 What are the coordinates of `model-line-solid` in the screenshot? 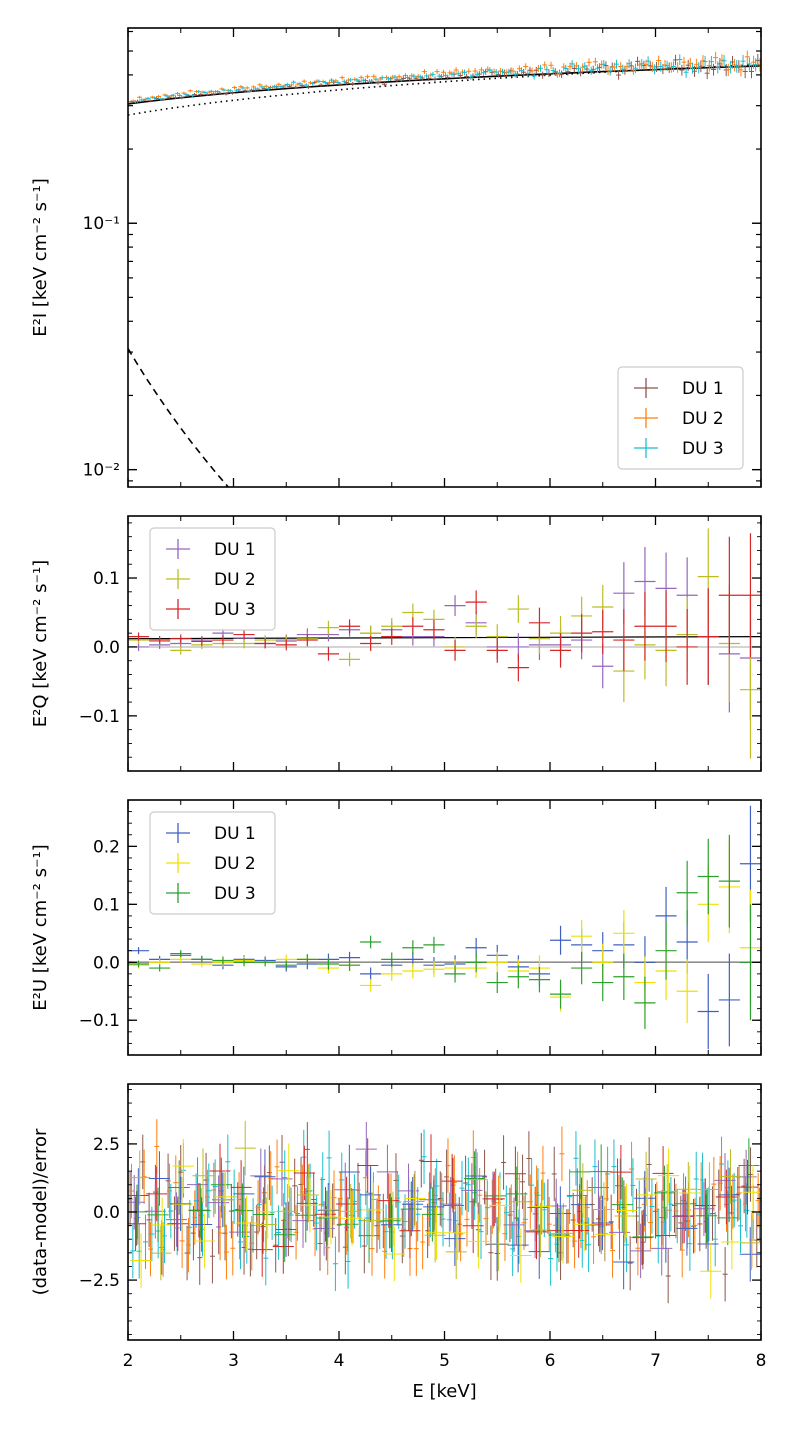 It's located at (444, 85).